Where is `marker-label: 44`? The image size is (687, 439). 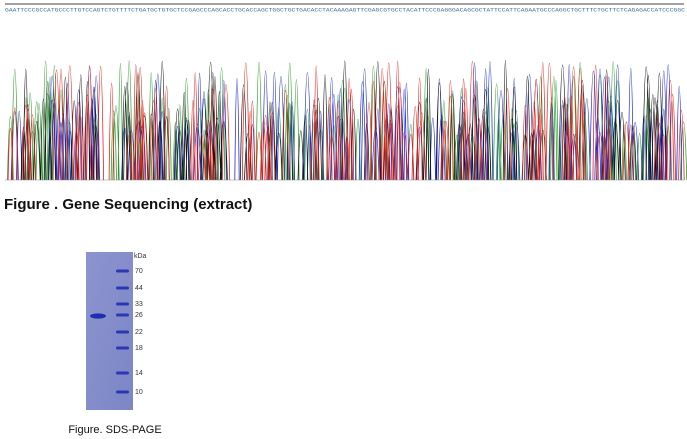 marker-label: 44 is located at coordinates (139, 288).